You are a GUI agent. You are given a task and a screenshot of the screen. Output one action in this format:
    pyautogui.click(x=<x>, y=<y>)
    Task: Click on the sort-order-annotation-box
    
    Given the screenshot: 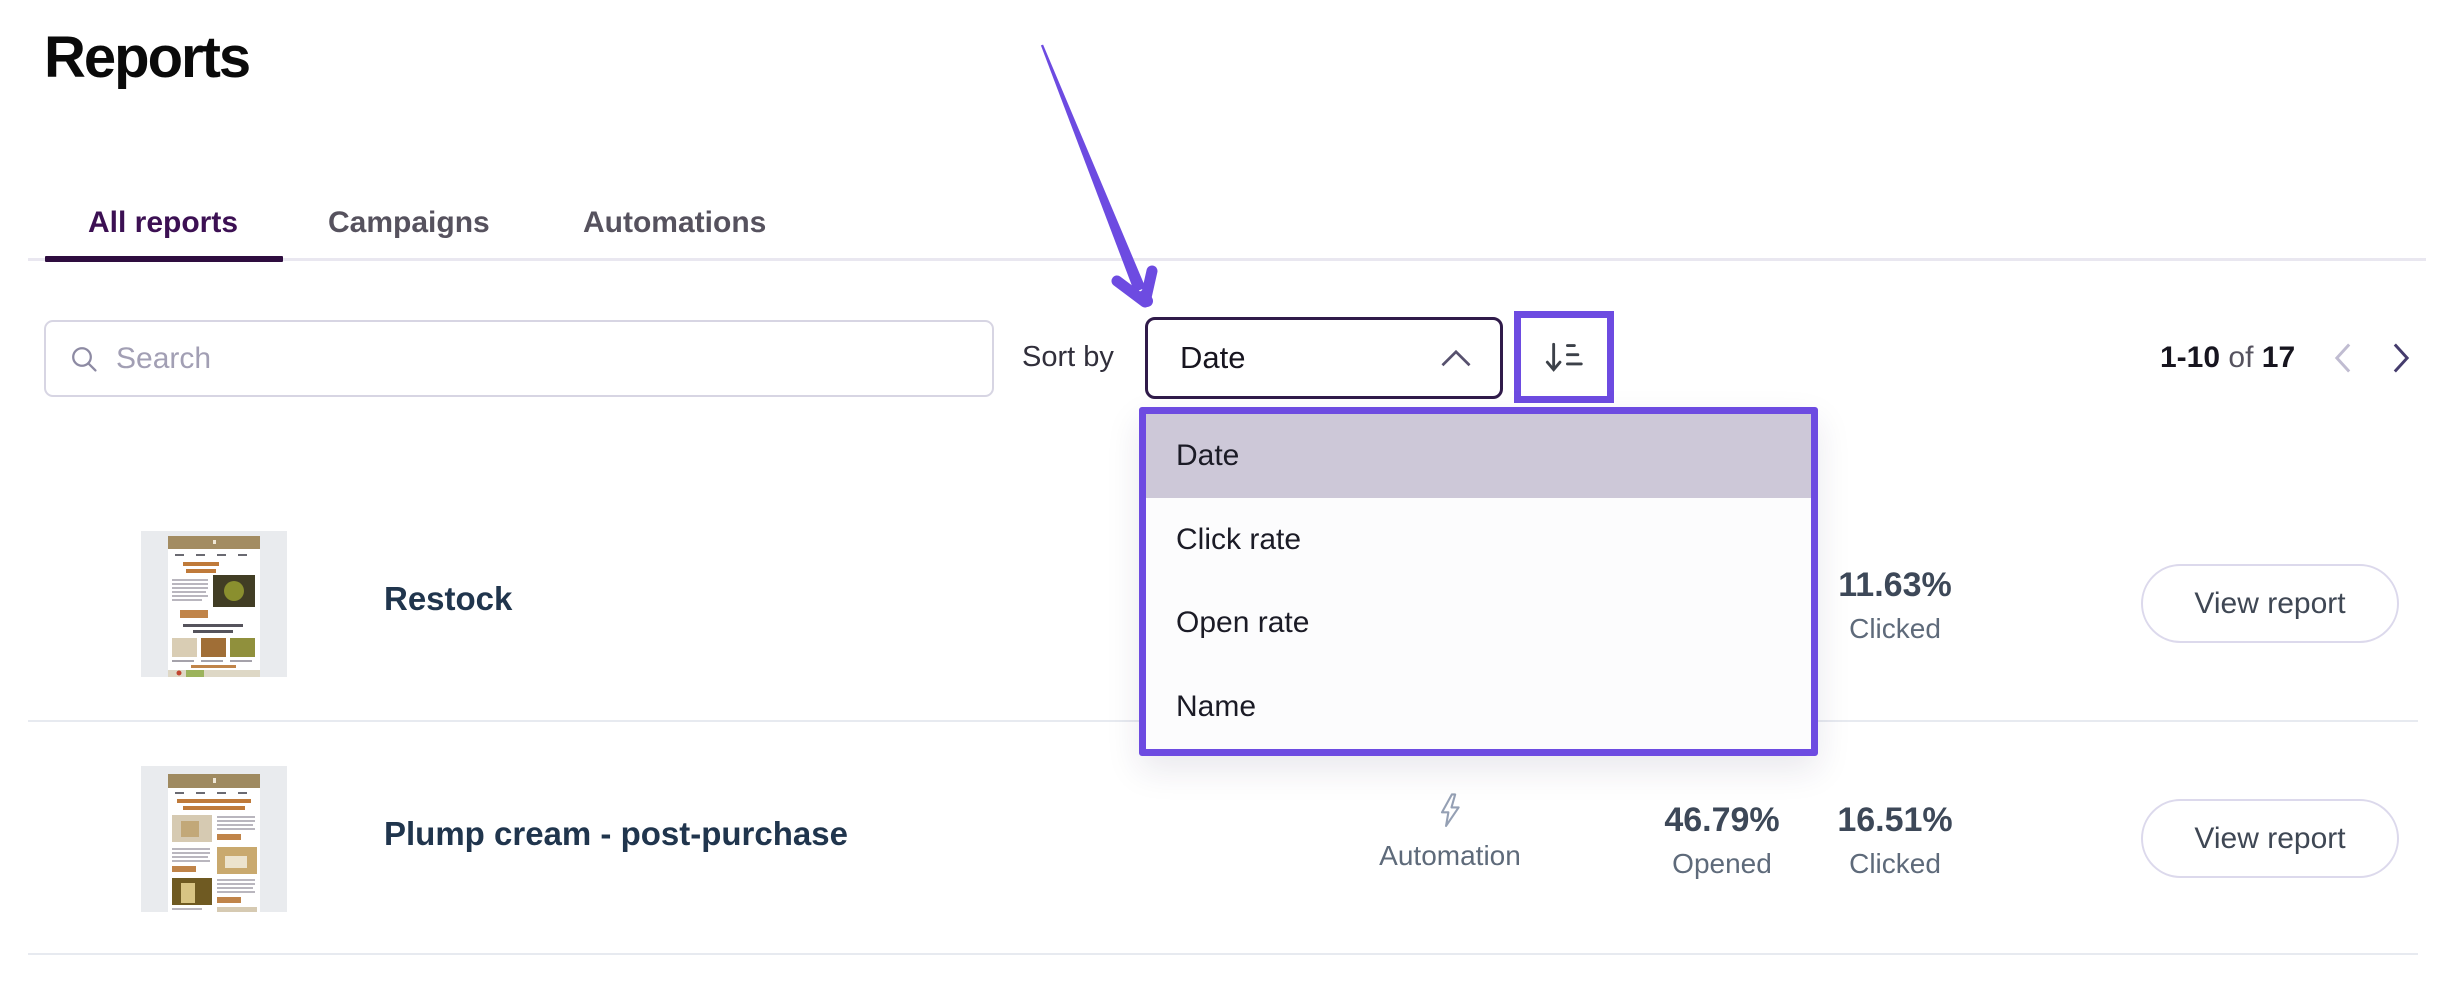 What is the action you would take?
    pyautogui.click(x=1564, y=357)
    